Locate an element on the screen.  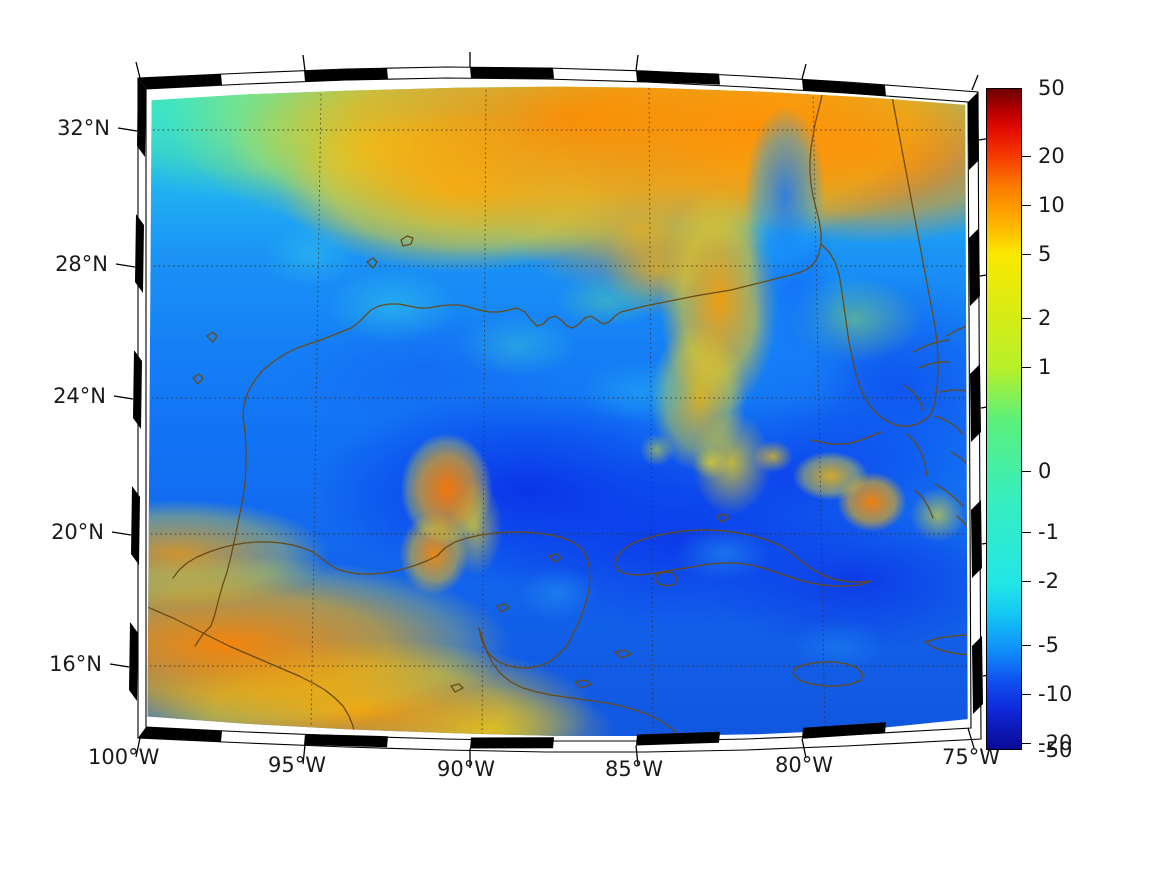
colorbar-tick-label: 10 is located at coordinates (1051, 205).